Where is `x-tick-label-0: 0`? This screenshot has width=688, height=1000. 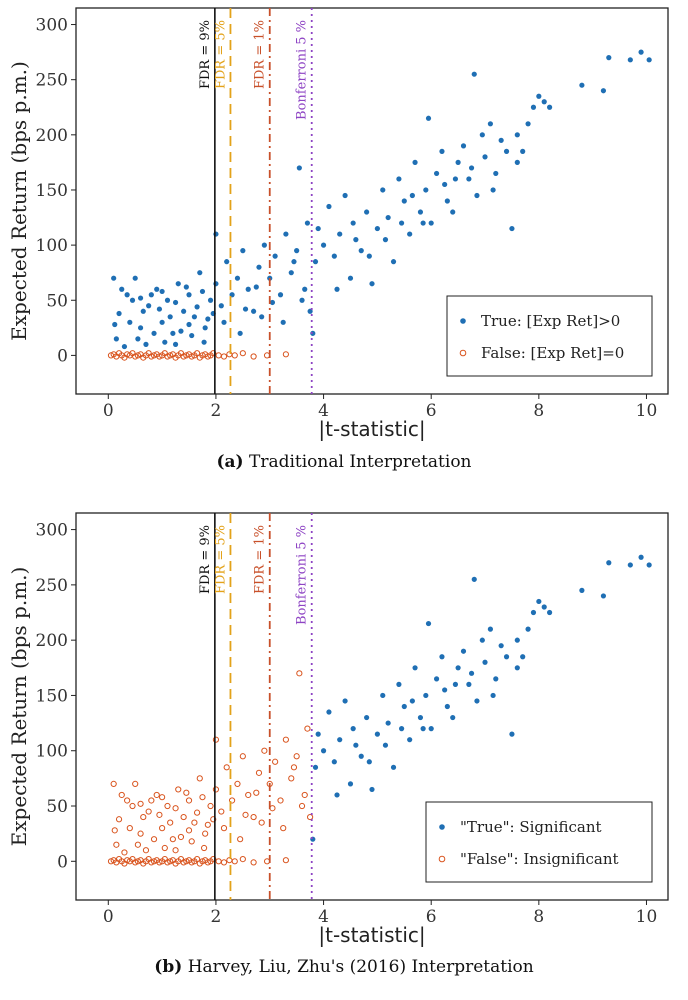 x-tick-label-0: 0 is located at coordinates (108, 411).